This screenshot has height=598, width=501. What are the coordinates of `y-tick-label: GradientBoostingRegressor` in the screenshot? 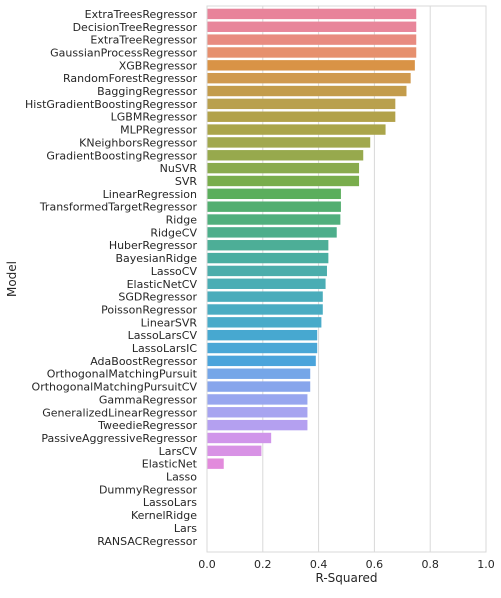 It's located at (121, 155).